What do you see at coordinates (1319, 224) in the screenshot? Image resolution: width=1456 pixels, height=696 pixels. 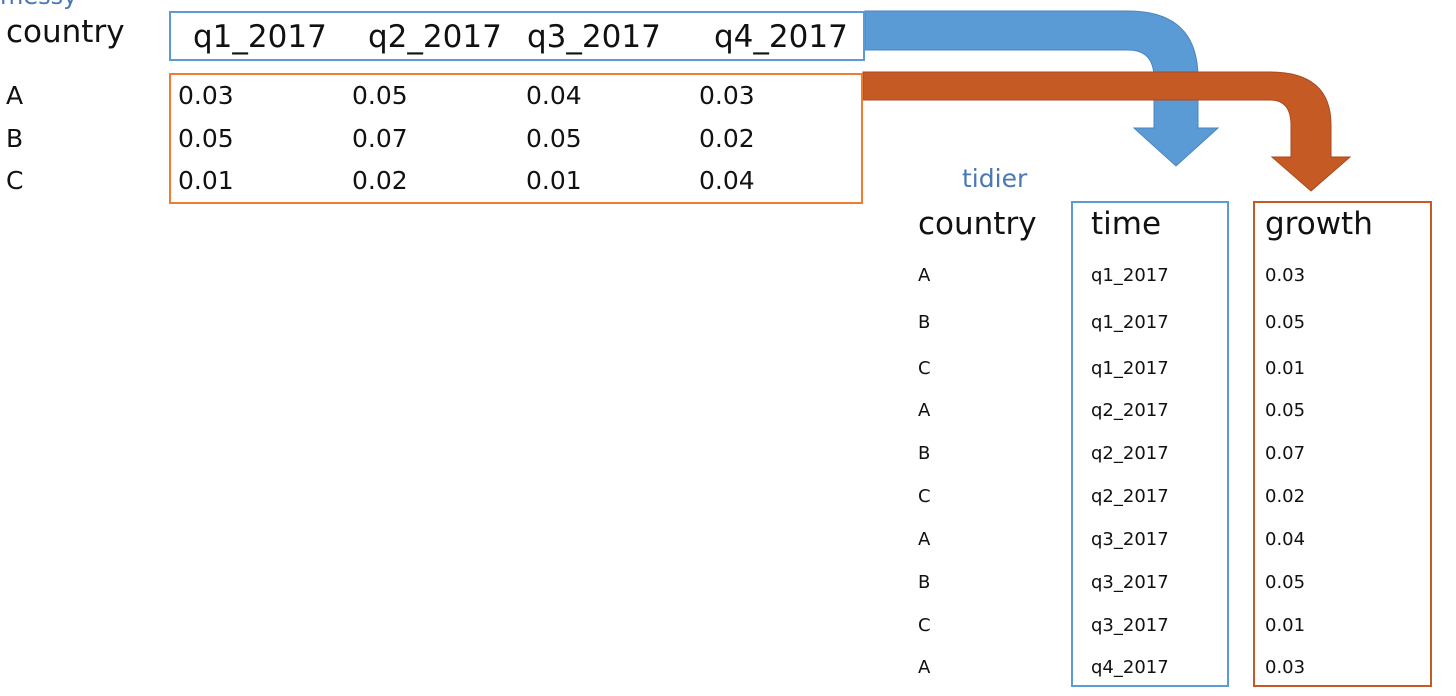 I see `tidy-growth-header: growth` at bounding box center [1319, 224].